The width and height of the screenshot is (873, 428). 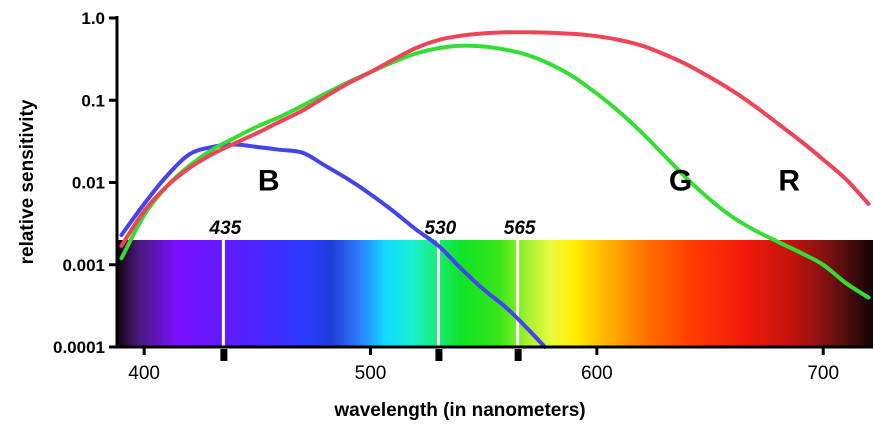 I want to click on y-tick-label: 0.01, so click(x=88, y=183).